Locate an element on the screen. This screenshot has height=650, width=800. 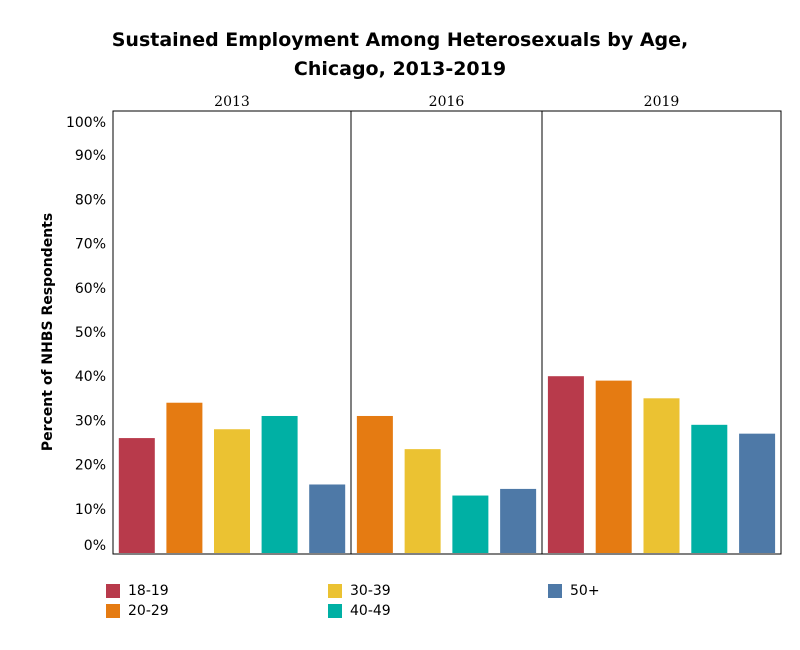
y-tick-label: 80% is located at coordinates (90, 200).